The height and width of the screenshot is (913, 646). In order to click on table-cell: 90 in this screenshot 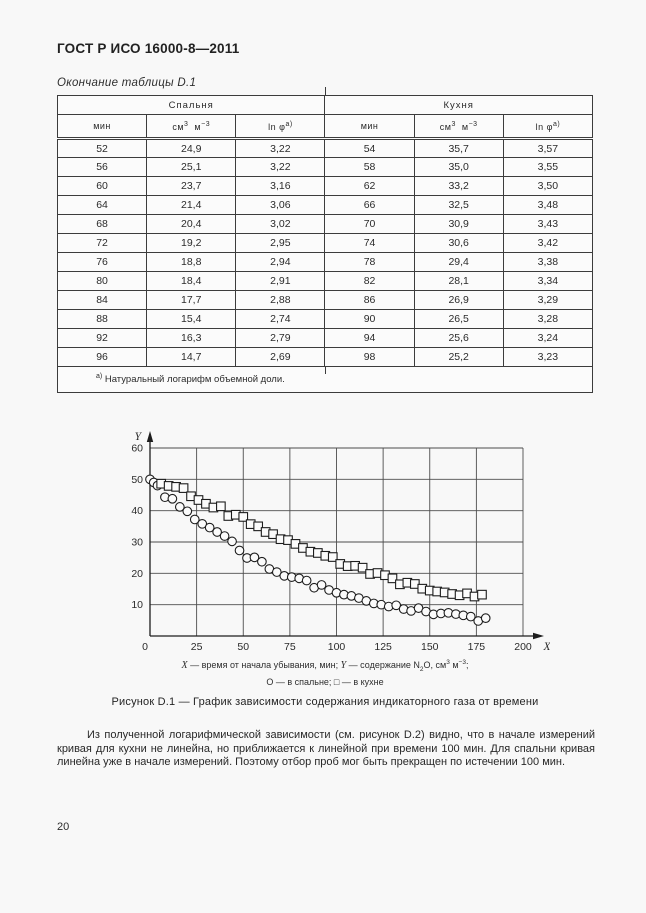, I will do `click(369, 319)`.